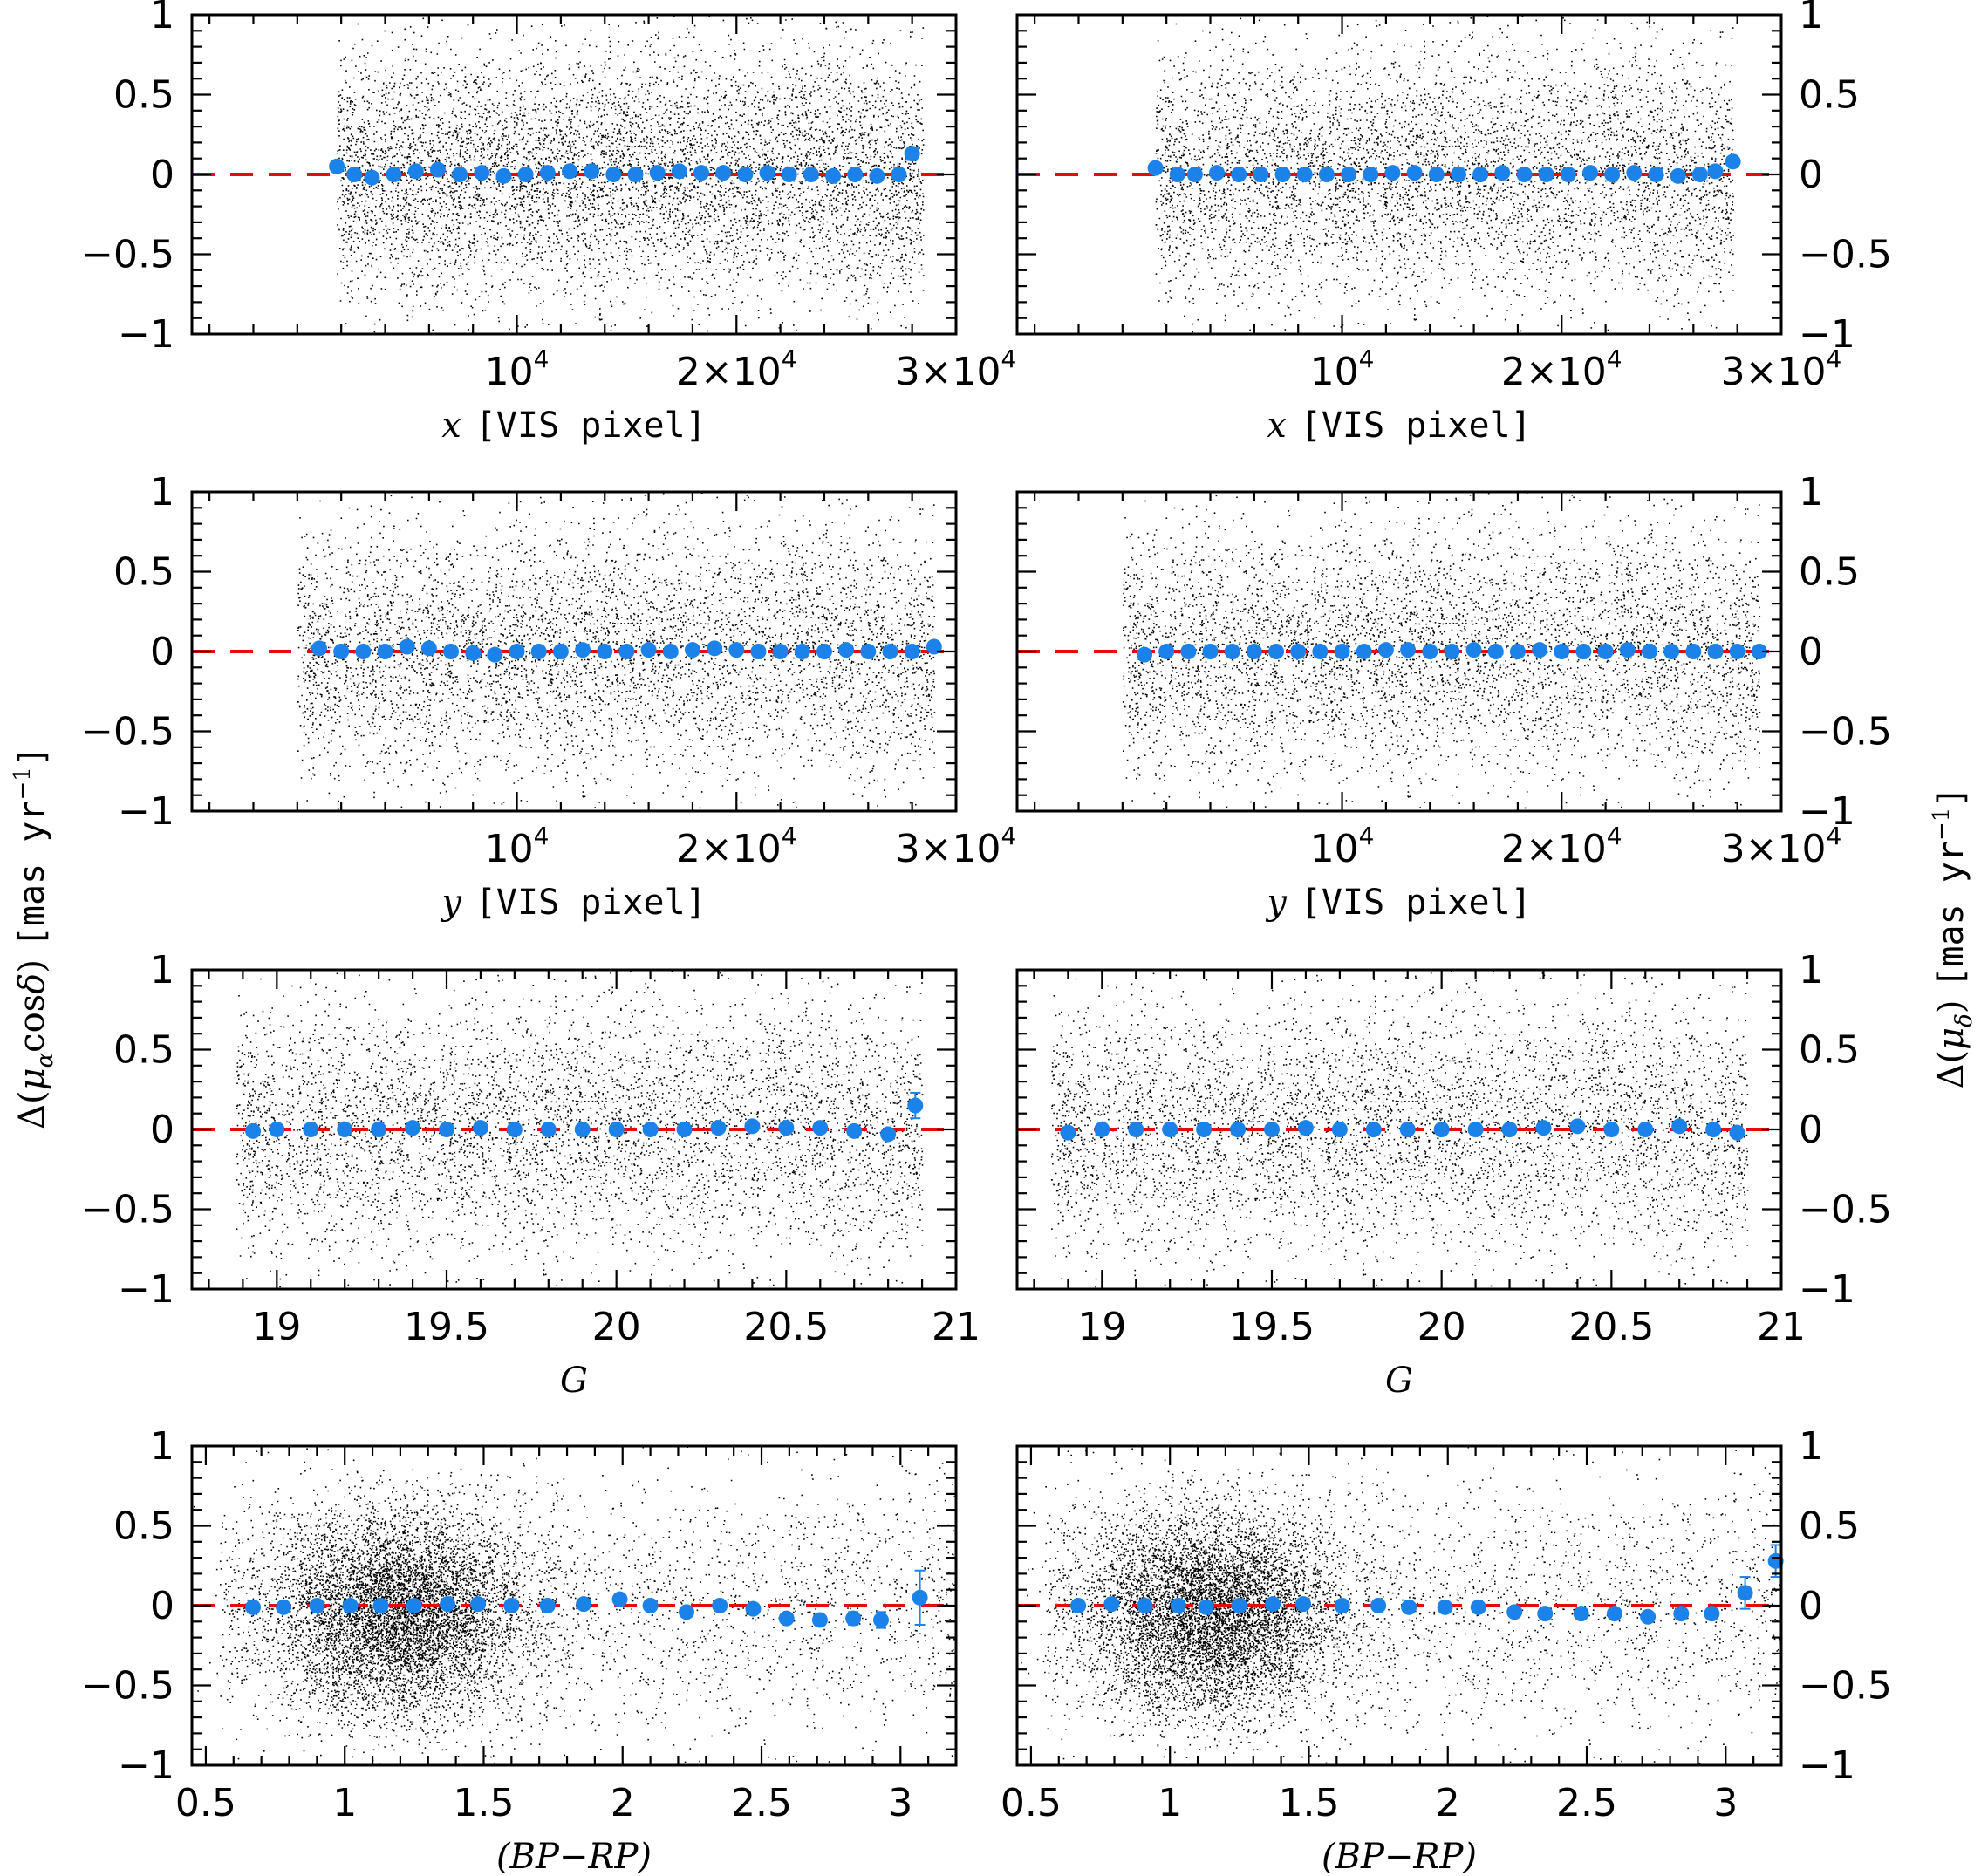 Image resolution: width=1981 pixels, height=1876 pixels. Describe the element at coordinates (1398, 903) in the screenshot. I see `x-axis-label: y [VIS pixel]` at that location.